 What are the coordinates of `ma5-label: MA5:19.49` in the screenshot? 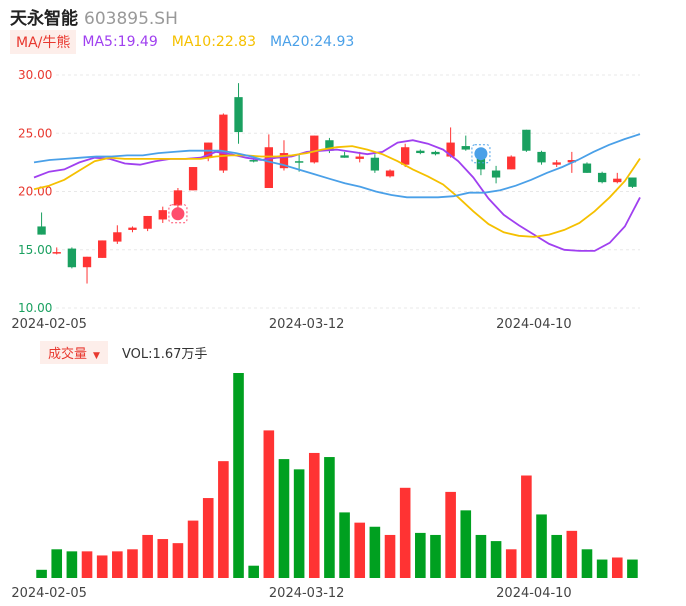 It's located at (120, 42).